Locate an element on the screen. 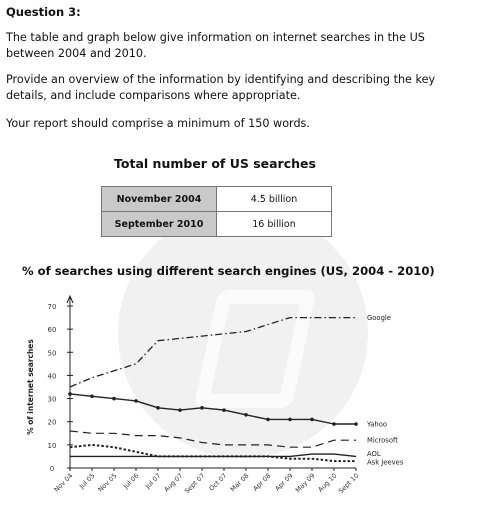  x-tick-label: Aug 07 is located at coordinates (173, 483).